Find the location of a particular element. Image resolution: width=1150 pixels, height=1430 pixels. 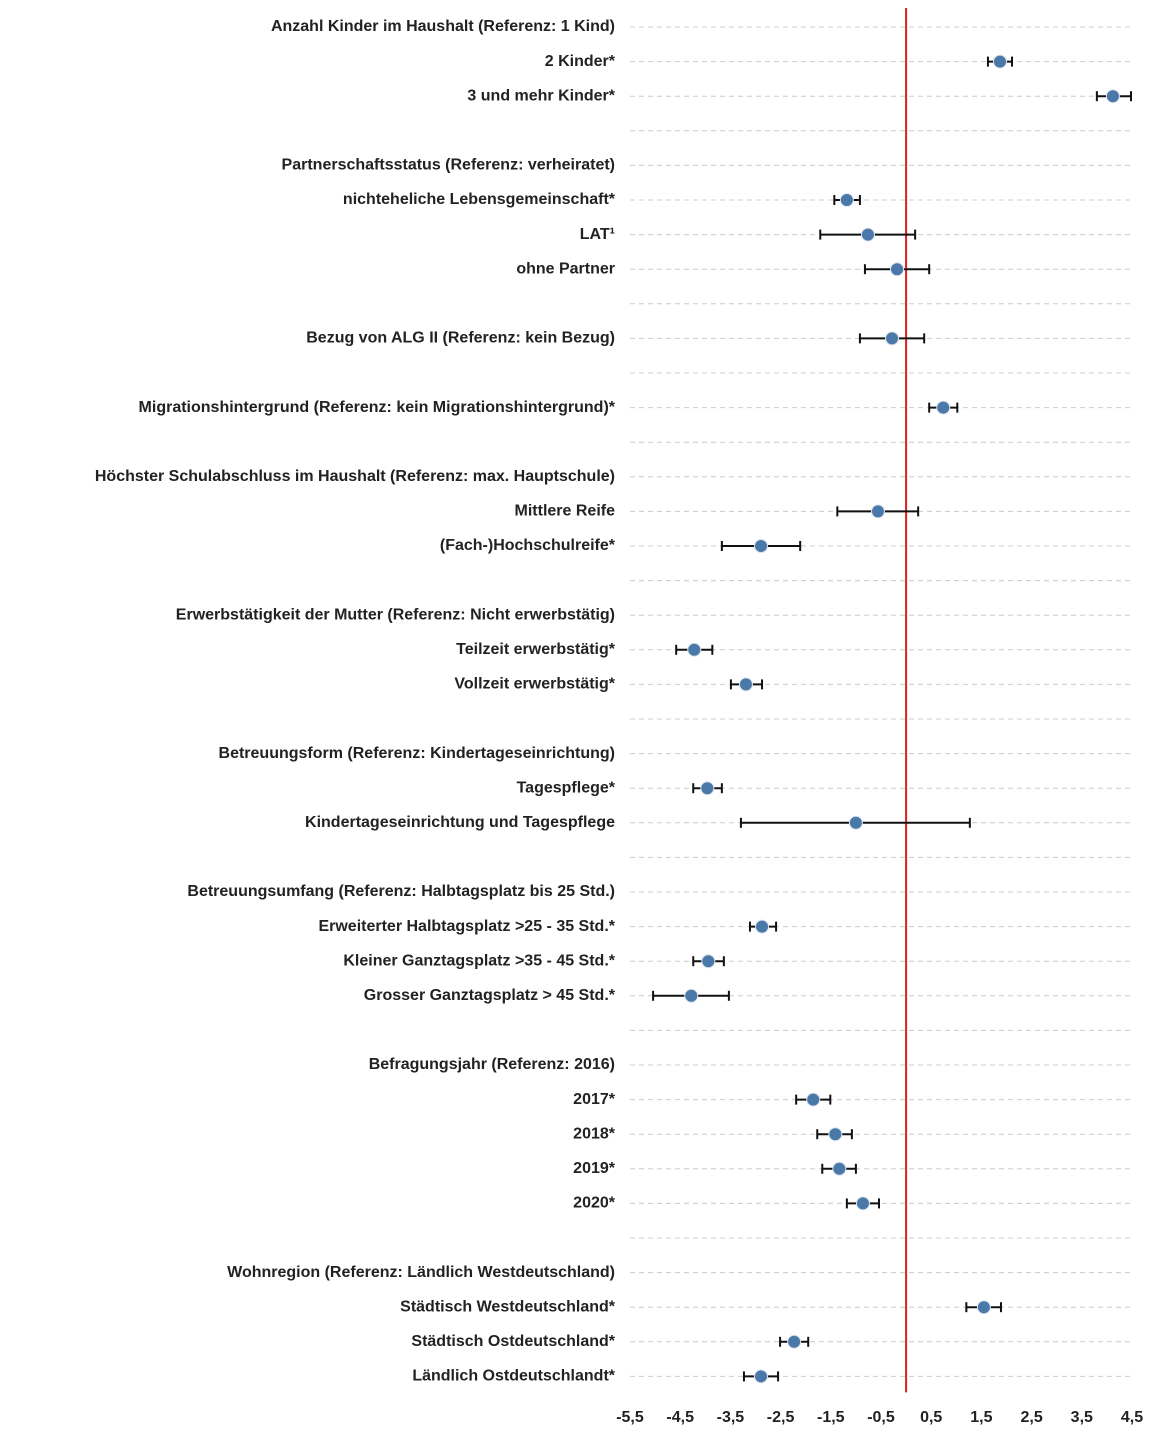

x-tick-label: -0,5 is located at coordinates (881, 1417).